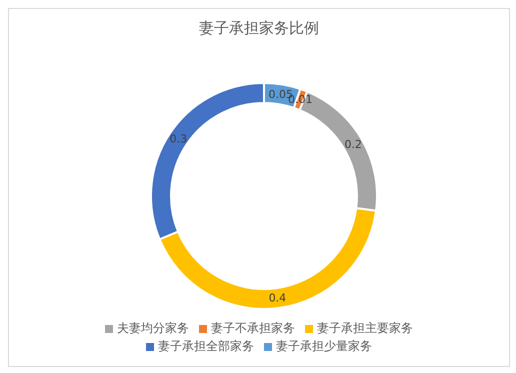 The width and height of the screenshot is (516, 373). Describe the element at coordinates (277, 298) in the screenshot. I see `data-label: 0.4` at that location.